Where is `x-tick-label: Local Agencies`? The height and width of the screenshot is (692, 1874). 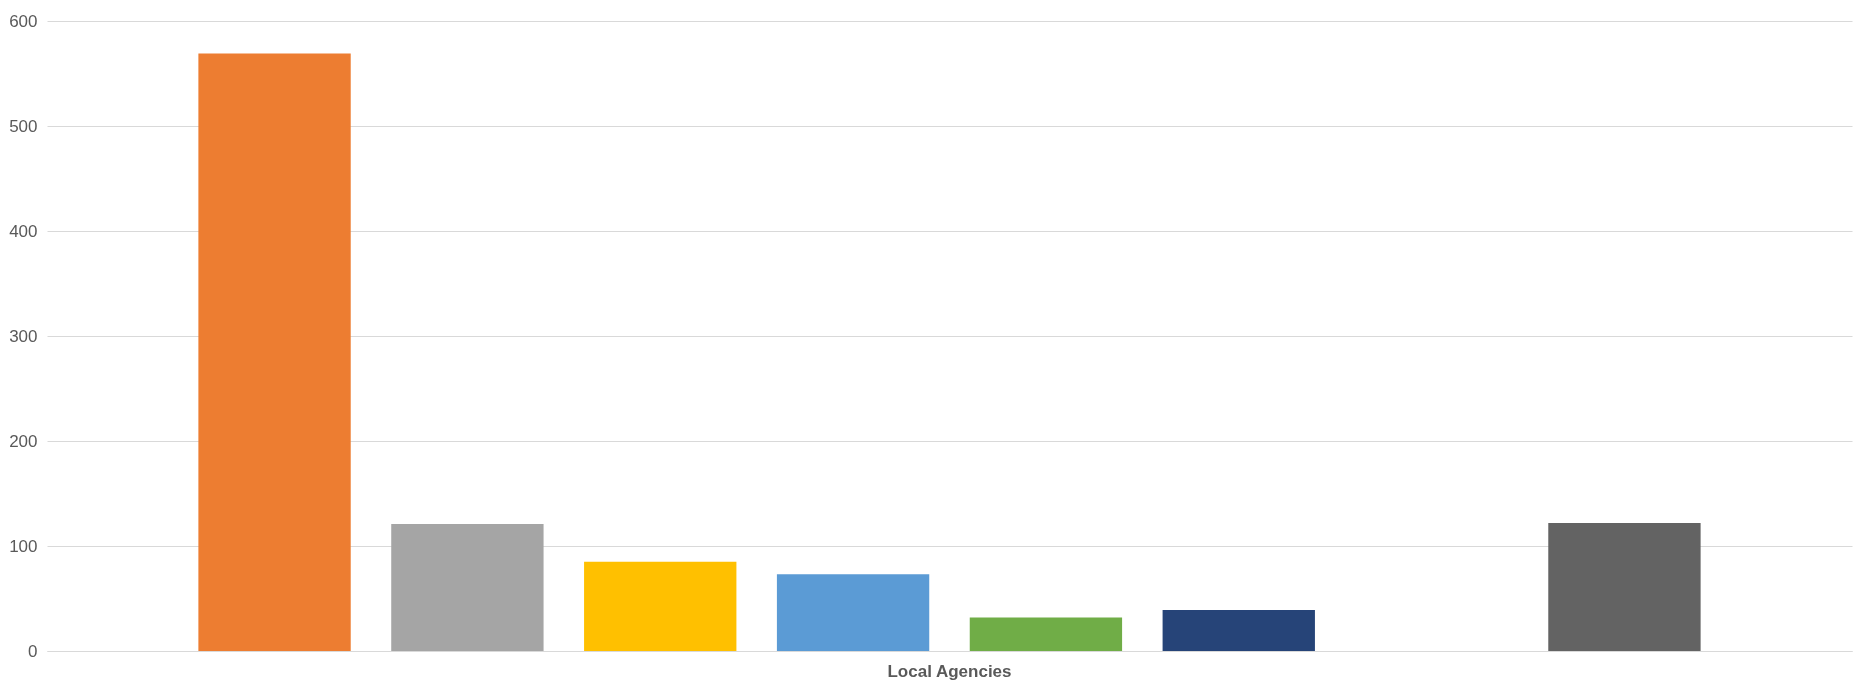 x-tick-label: Local Agencies is located at coordinates (949, 671).